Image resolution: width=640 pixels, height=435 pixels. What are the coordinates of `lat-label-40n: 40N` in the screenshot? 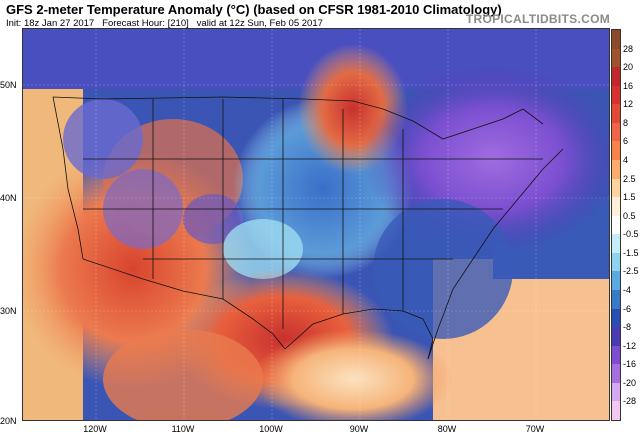 It's located at (8, 198).